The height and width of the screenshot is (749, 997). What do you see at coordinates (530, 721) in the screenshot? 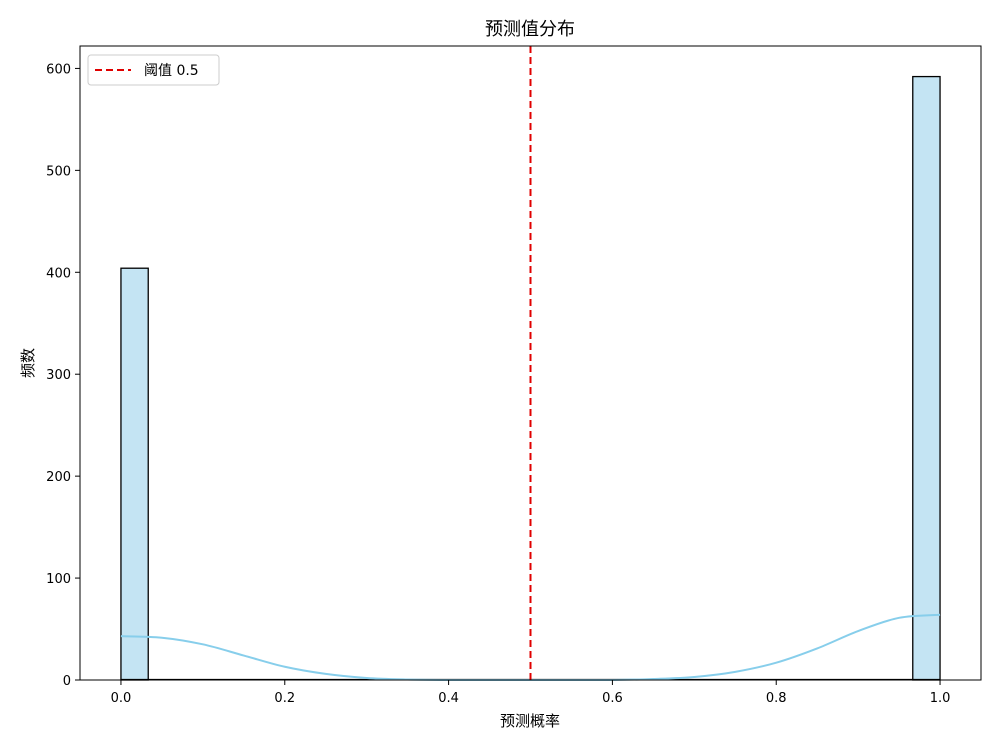
I see `x-axis-label: 预测概率` at bounding box center [530, 721].